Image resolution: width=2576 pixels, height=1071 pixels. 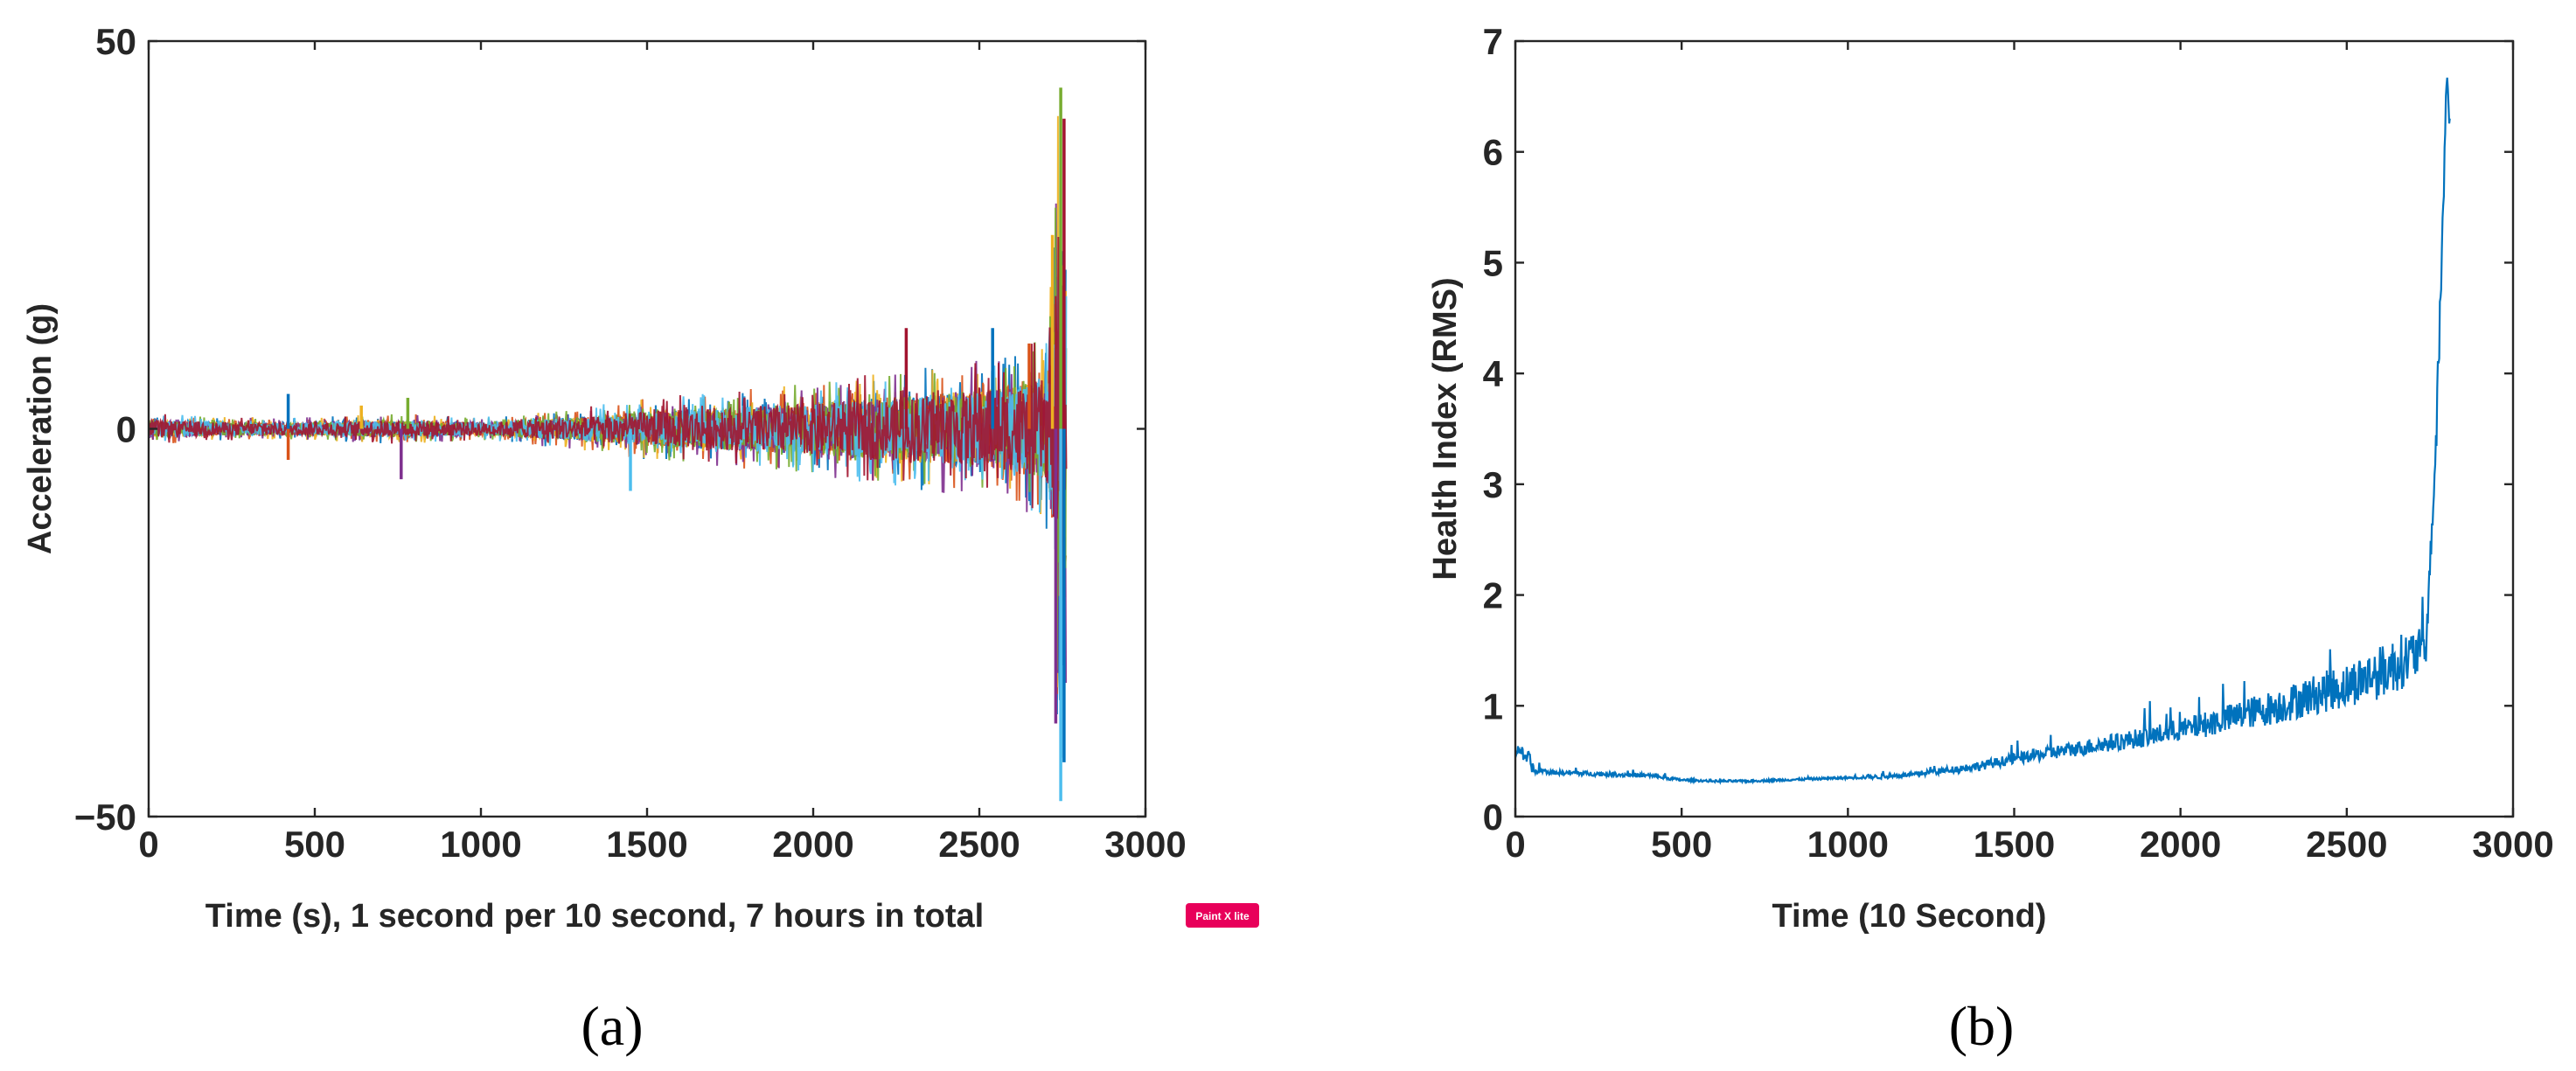 I want to click on health-index-y-axis-label: Health Index (RMS), so click(x=1445, y=428).